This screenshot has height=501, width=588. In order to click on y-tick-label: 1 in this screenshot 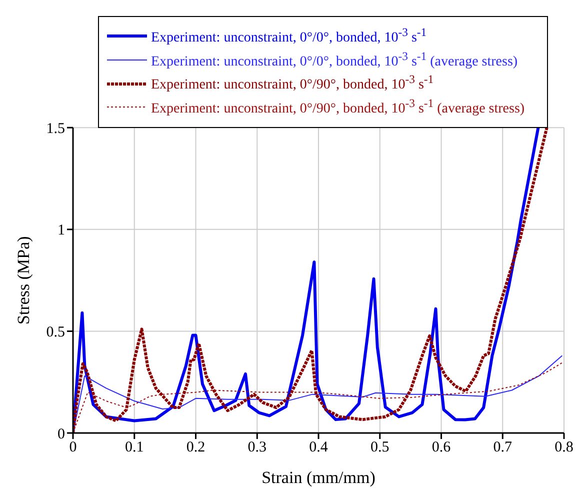, I will do `click(61, 230)`.